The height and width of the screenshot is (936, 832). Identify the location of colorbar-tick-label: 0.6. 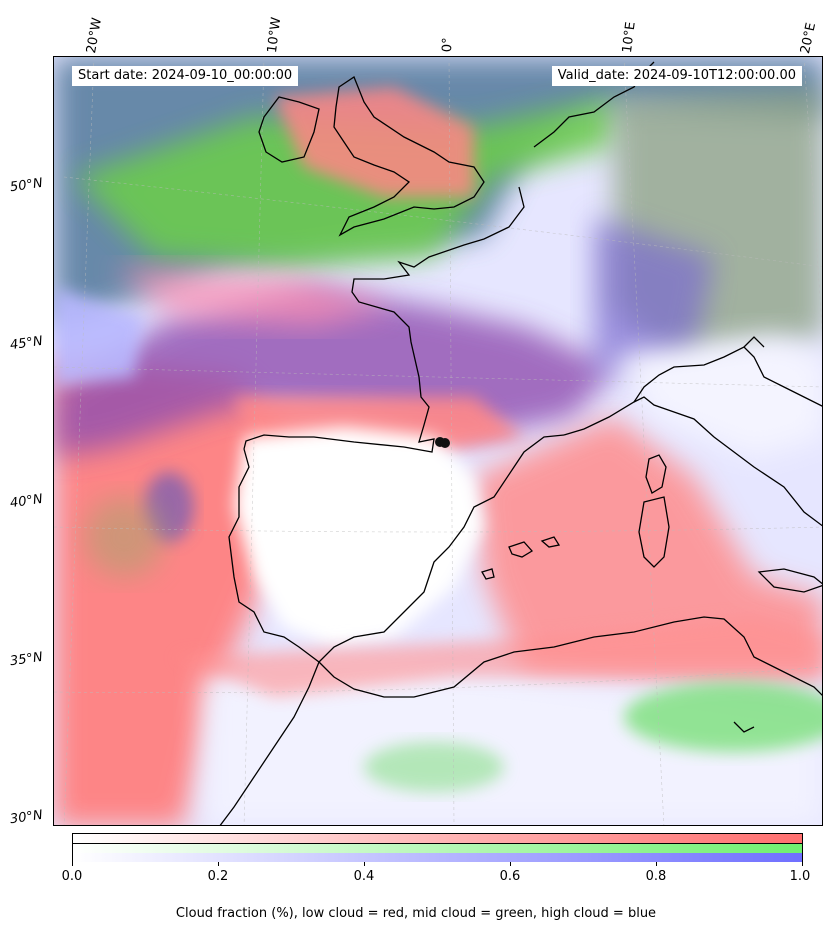
(510, 876).